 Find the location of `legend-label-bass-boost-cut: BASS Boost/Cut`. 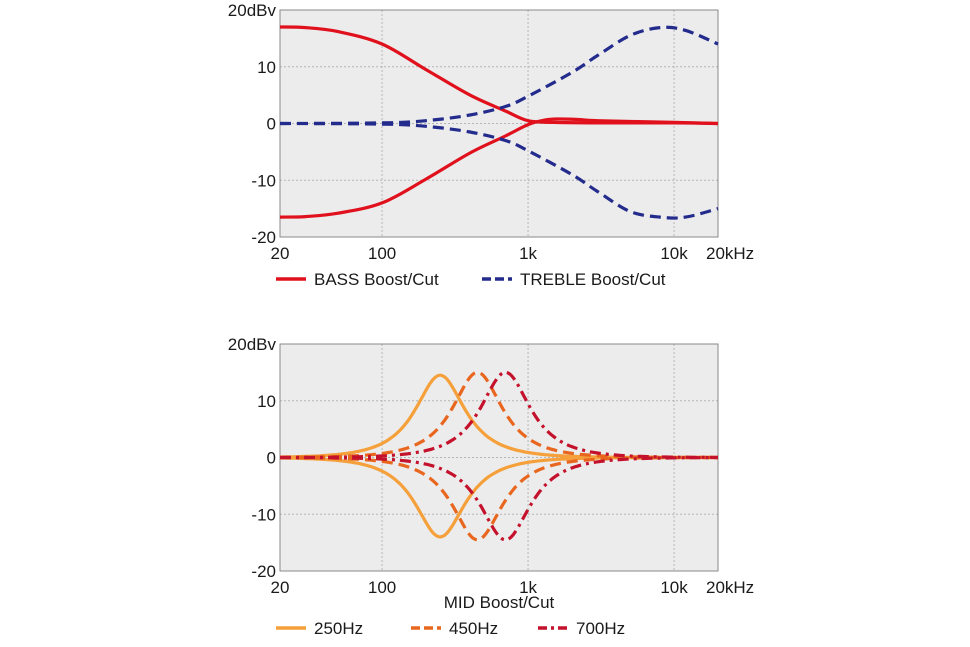

legend-label-bass-boost-cut: BASS Boost/Cut is located at coordinates (376, 279).